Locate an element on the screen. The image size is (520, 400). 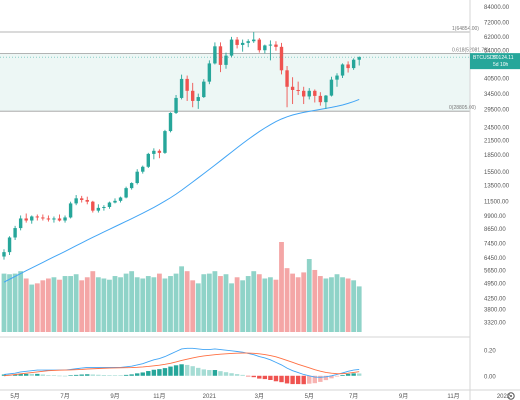
fib-level-label: 1(64854.00) is located at coordinates (465, 29).